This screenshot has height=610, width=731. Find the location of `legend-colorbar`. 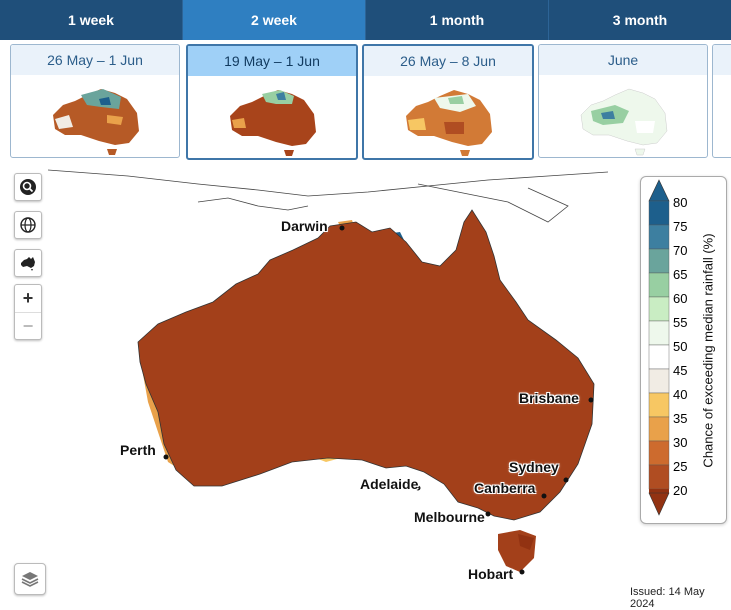

legend-colorbar is located at coordinates (659, 347).